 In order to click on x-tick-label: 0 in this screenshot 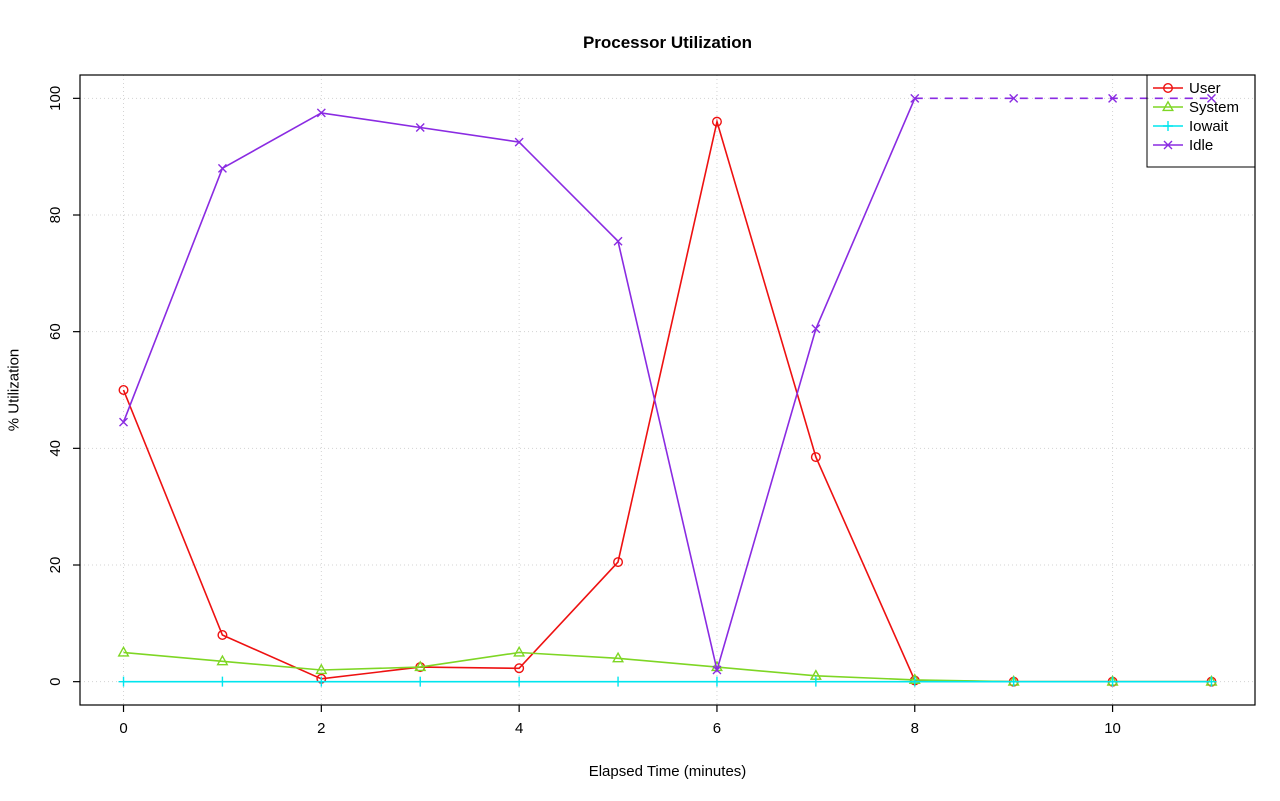, I will do `click(123, 728)`.